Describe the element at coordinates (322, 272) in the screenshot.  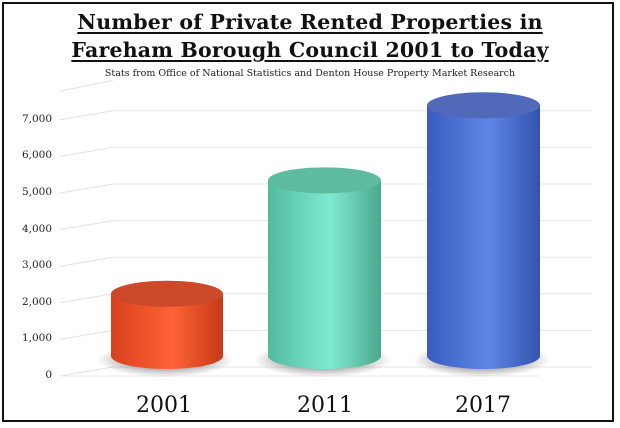
I see `bar-2011` at that location.